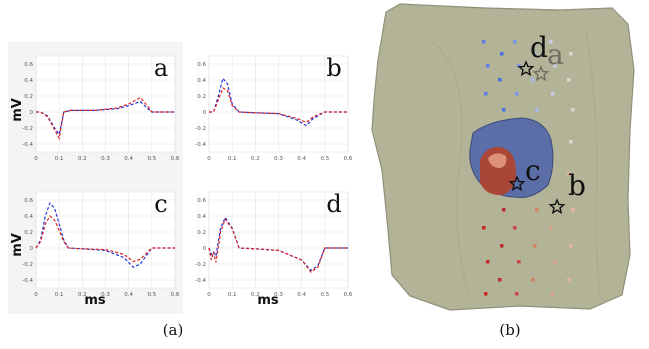 Image resolution: width=649 pixels, height=349 pixels. What do you see at coordinates (160, 204) in the screenshot?
I see `panel-label-c: c` at bounding box center [160, 204].